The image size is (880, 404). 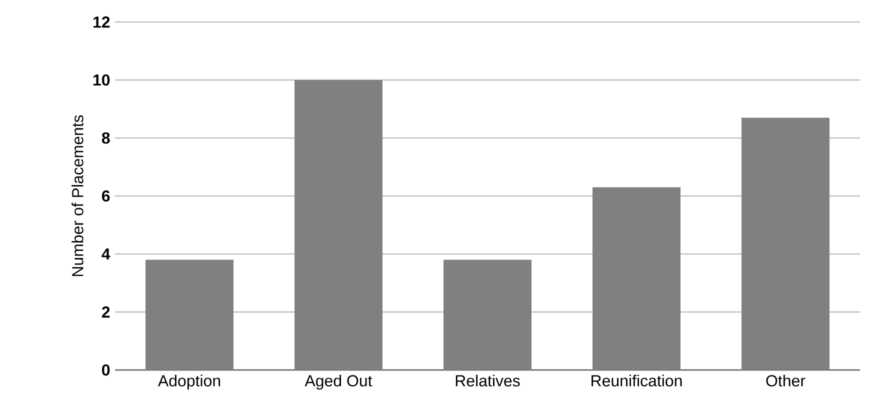 What do you see at coordinates (106, 196) in the screenshot?
I see `y-tick-label: 6` at bounding box center [106, 196].